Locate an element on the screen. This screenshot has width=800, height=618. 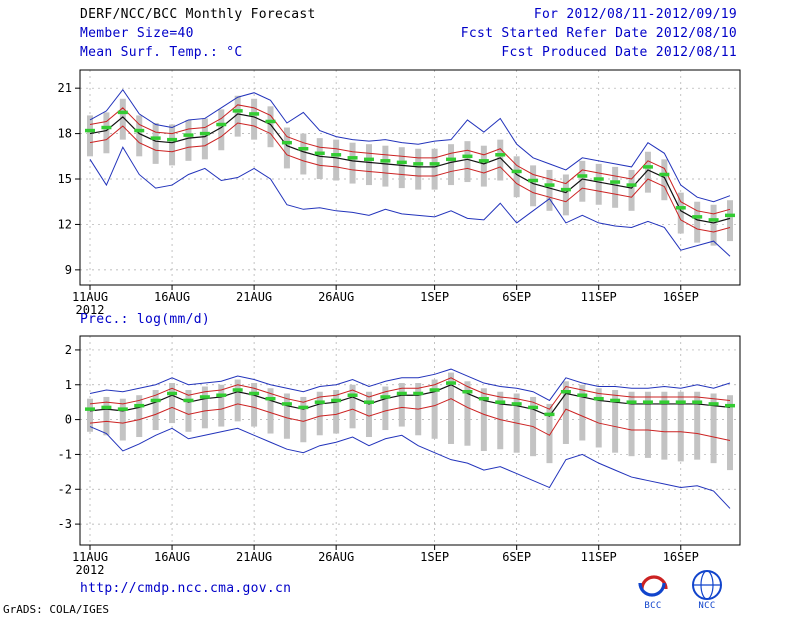
forecast-range-label: For 2012/08/11-2012/09/19 is located at coordinates (635, 14).